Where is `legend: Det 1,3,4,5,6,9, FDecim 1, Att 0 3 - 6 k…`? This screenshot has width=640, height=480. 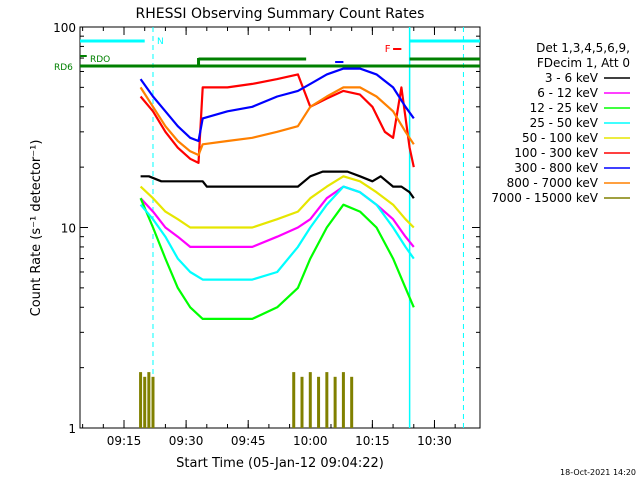
legend: Det 1,3,4,5,6,9, FDecim 1, Att 0 3 - 6 k… is located at coordinates (560, 123).